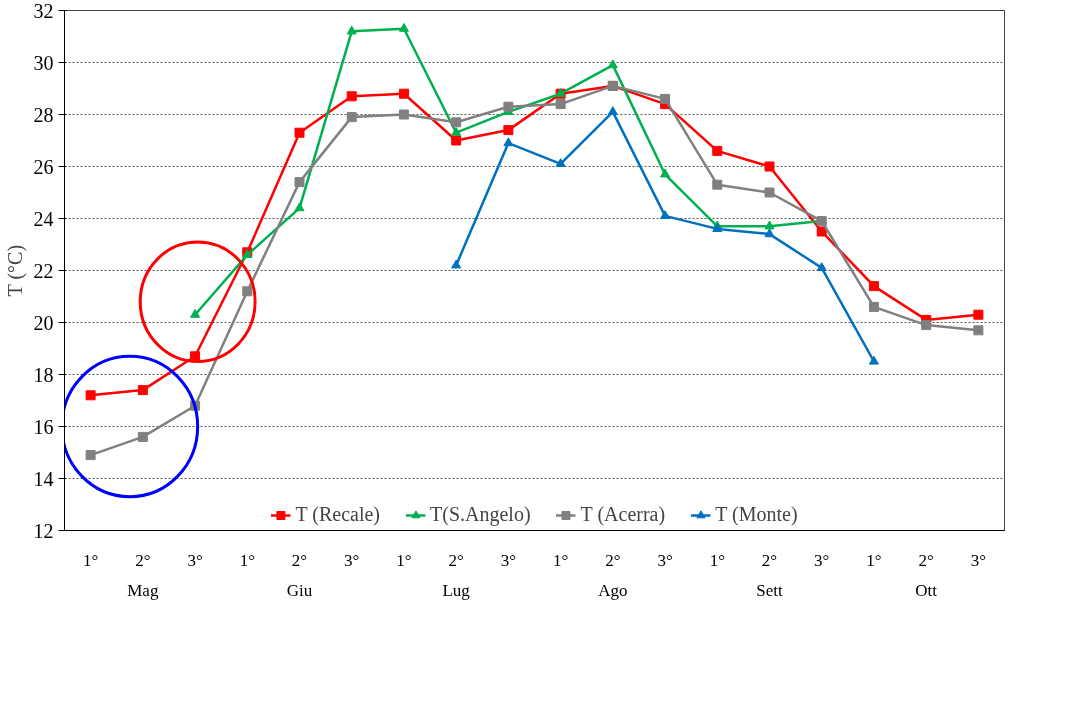 Image resolution: width=1091 pixels, height=721 pixels. Describe the element at coordinates (43, 322) in the screenshot. I see `y-tick-label: 20` at that location.